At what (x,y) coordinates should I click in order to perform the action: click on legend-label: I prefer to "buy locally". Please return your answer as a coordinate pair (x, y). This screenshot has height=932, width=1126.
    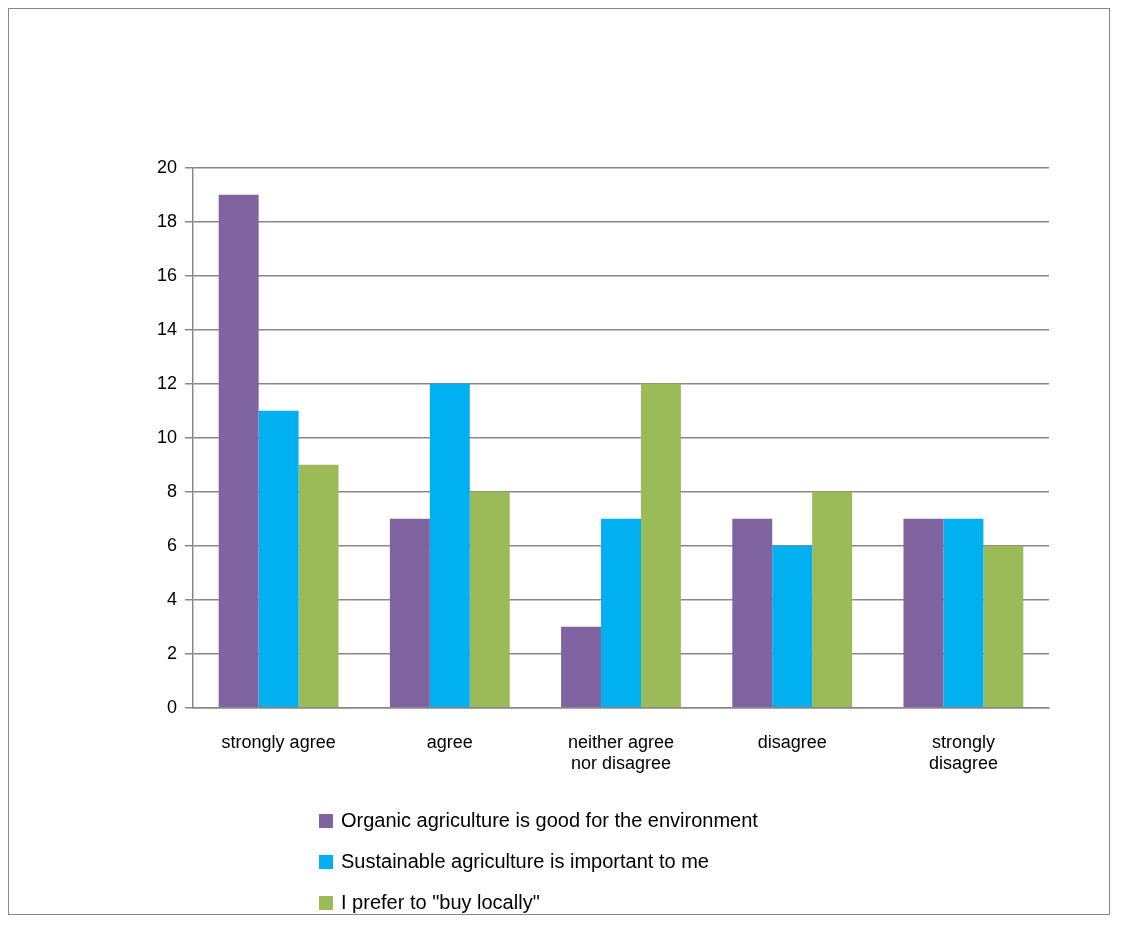
    Looking at the image, I should click on (440, 902).